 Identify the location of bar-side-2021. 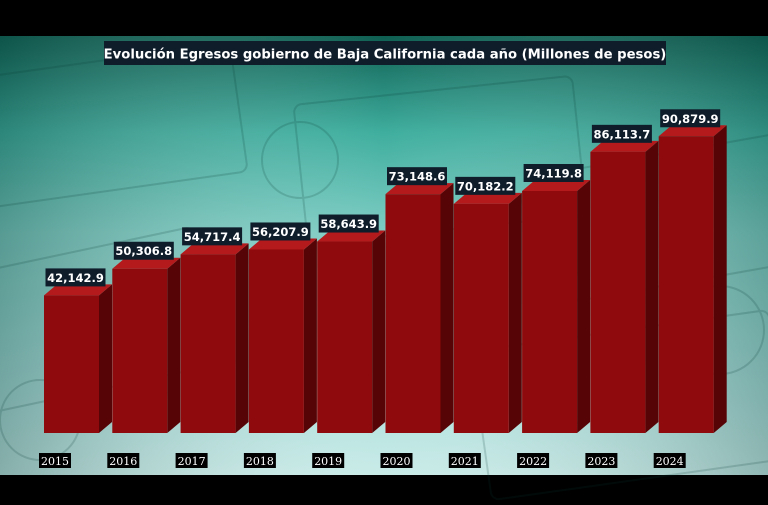
(515, 312).